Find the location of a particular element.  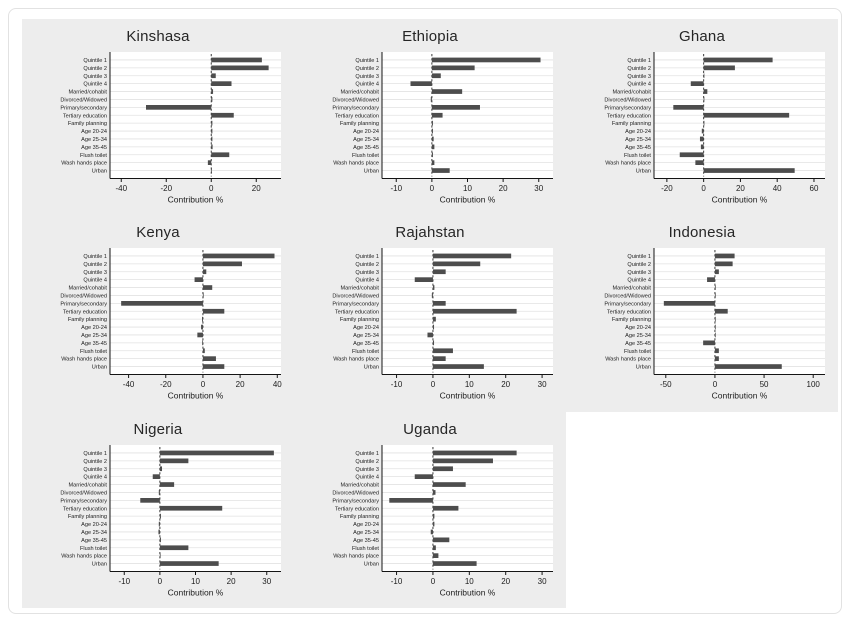

chart-title-ghana: Ghana is located at coordinates (702, 36).